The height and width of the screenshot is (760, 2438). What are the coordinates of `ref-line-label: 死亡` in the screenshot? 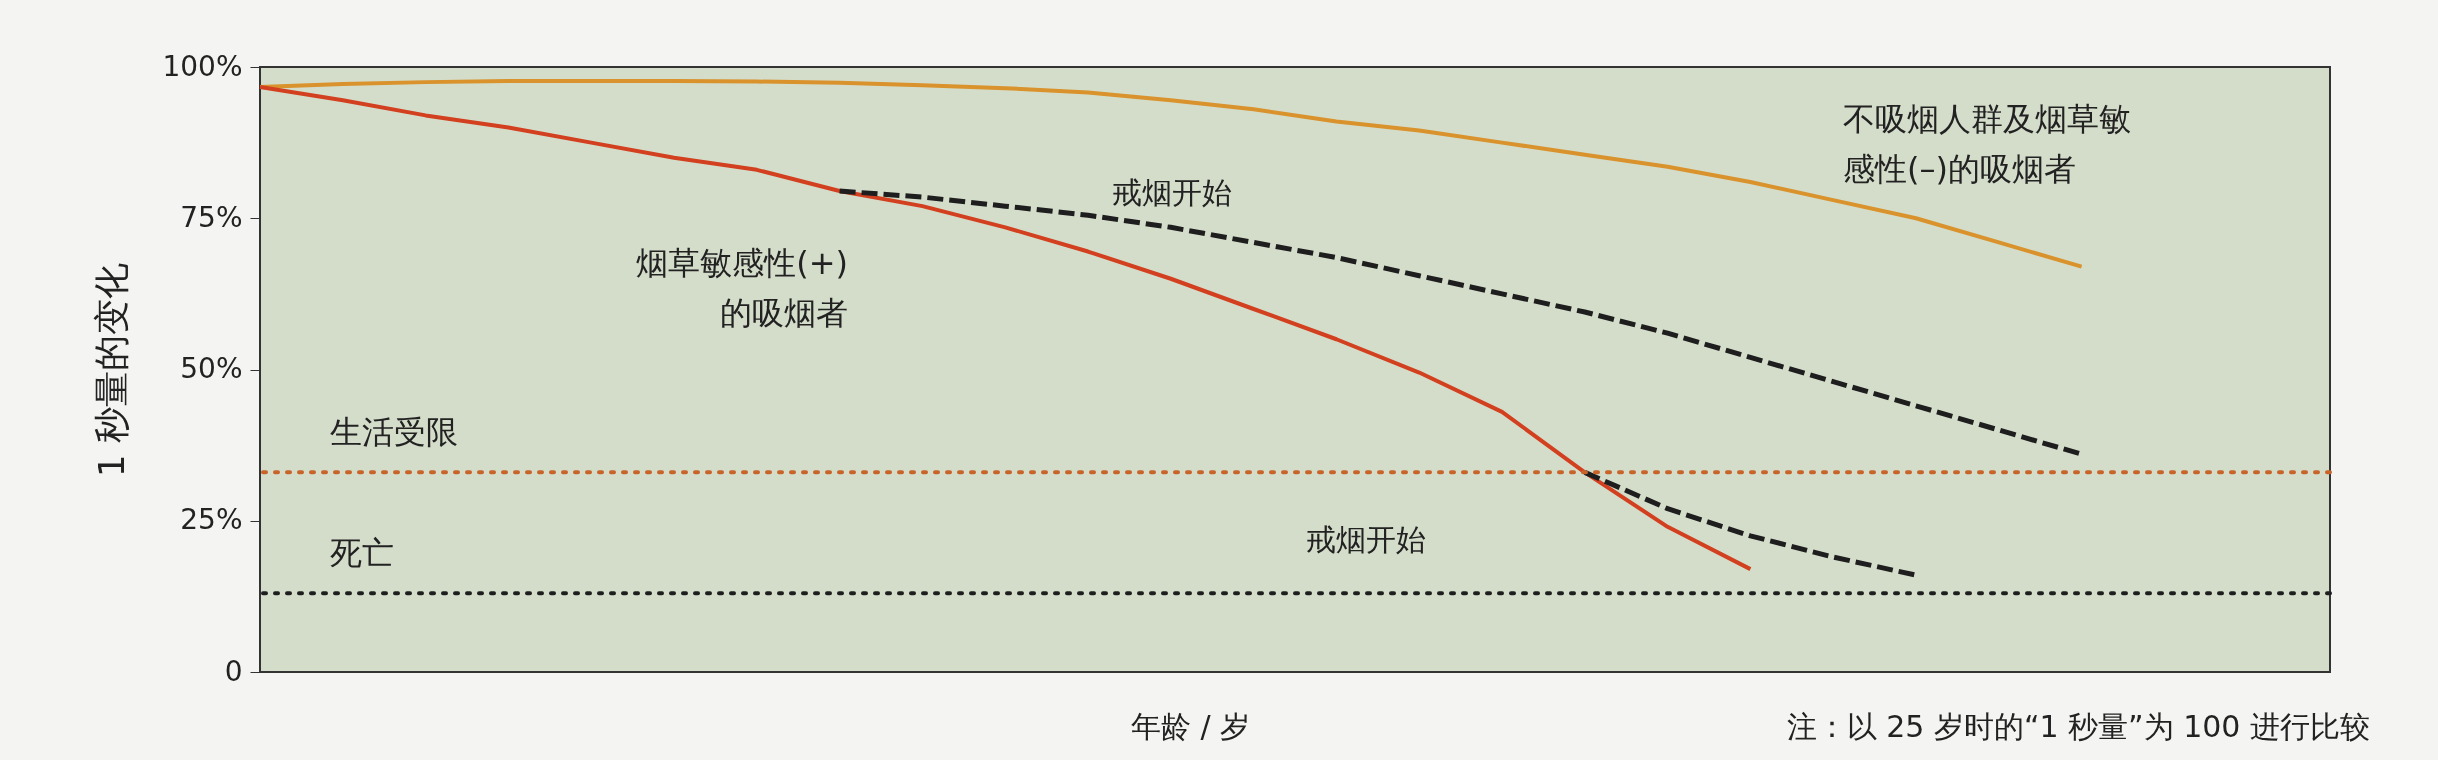 It's located at (362, 553).